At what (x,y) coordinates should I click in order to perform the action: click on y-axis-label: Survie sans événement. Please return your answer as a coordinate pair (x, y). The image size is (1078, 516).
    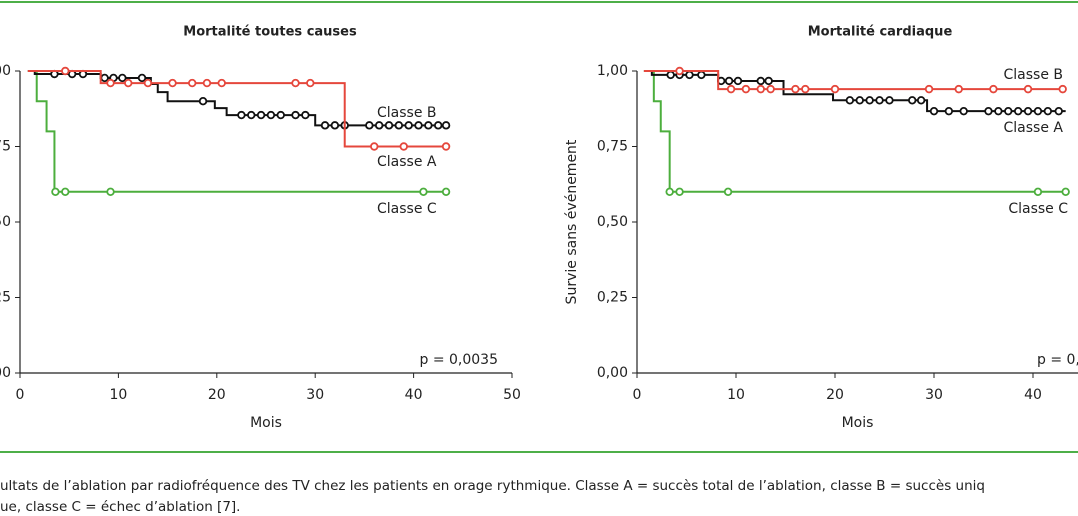
    Looking at the image, I should click on (572, 221).